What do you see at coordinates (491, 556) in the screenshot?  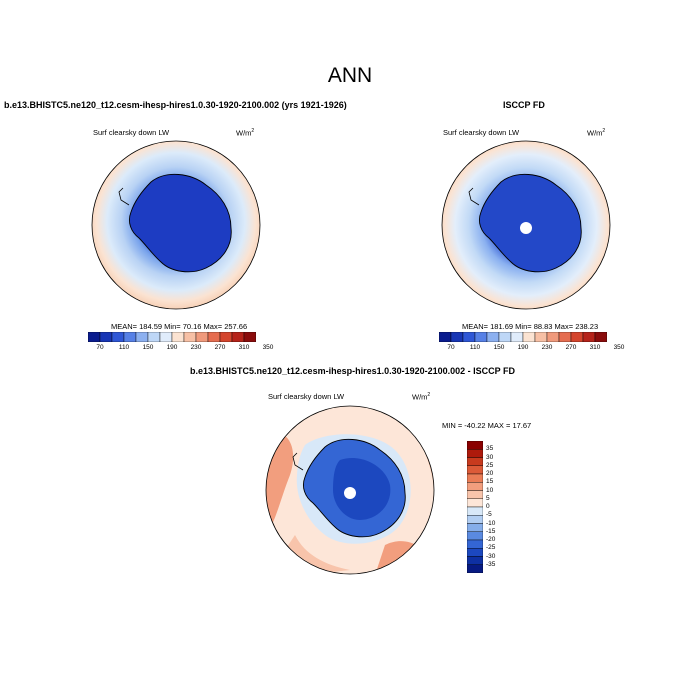 I see `diff-colorbar-tick-label: -30` at bounding box center [491, 556].